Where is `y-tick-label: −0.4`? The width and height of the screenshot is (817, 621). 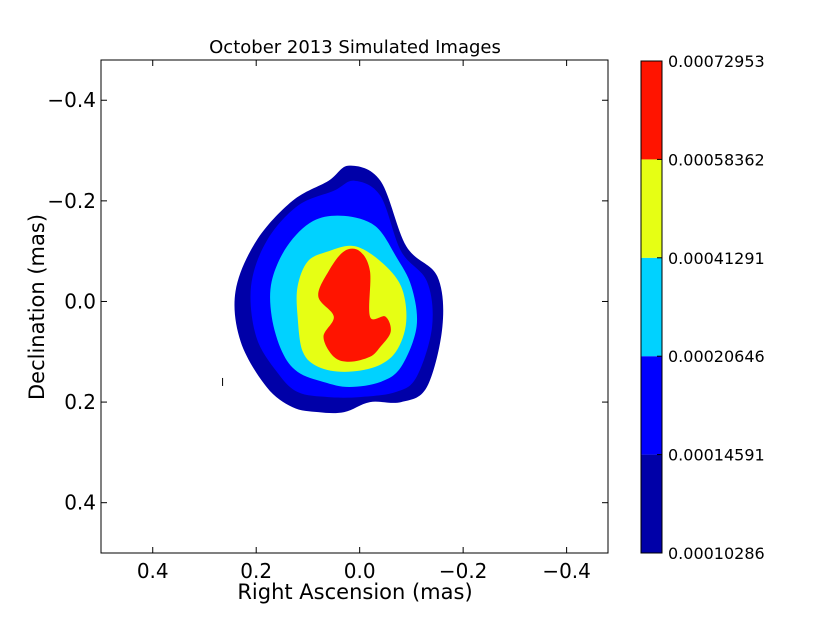 y-tick-label: −0.4 is located at coordinates (71, 100).